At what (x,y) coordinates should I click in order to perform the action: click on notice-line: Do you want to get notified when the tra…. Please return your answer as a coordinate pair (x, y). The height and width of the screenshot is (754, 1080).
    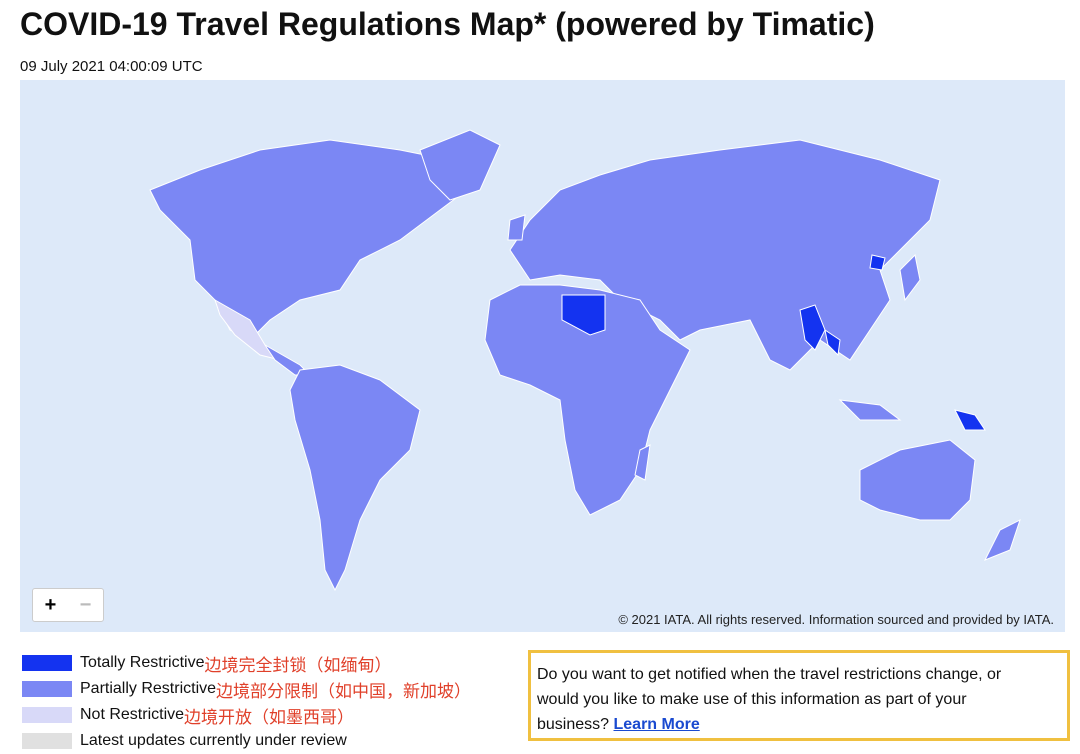
    Looking at the image, I should click on (769, 674).